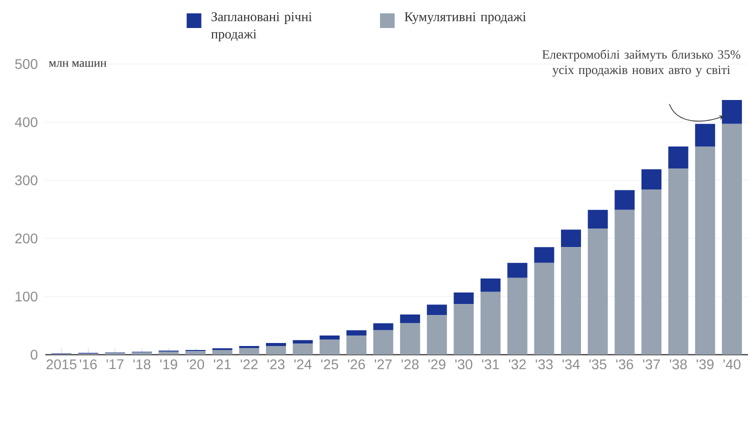  What do you see at coordinates (597, 364) in the screenshot?
I see `x-tick-label: '35` at bounding box center [597, 364].